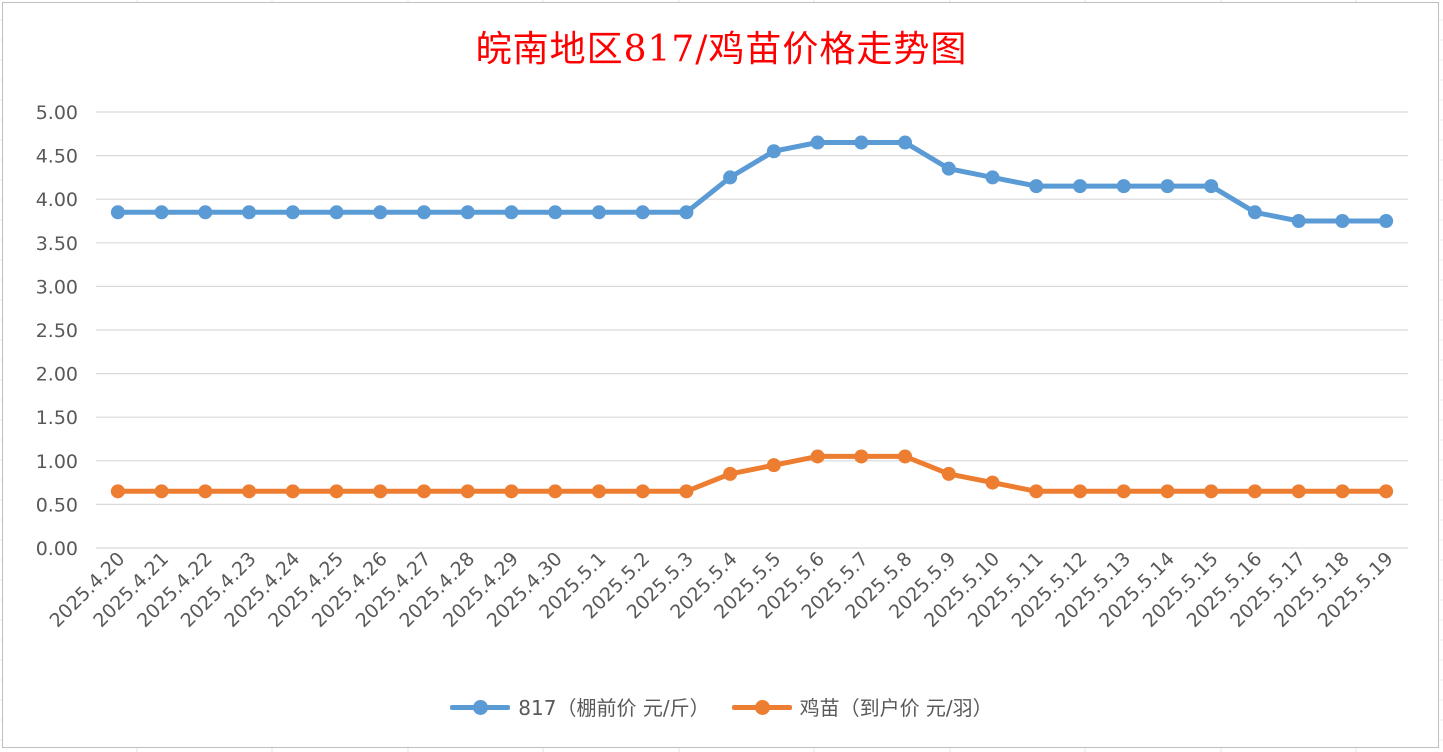 This screenshot has height=752, width=1443. What do you see at coordinates (57, 331) in the screenshot?
I see `y-tick-label: 2.50` at bounding box center [57, 331].